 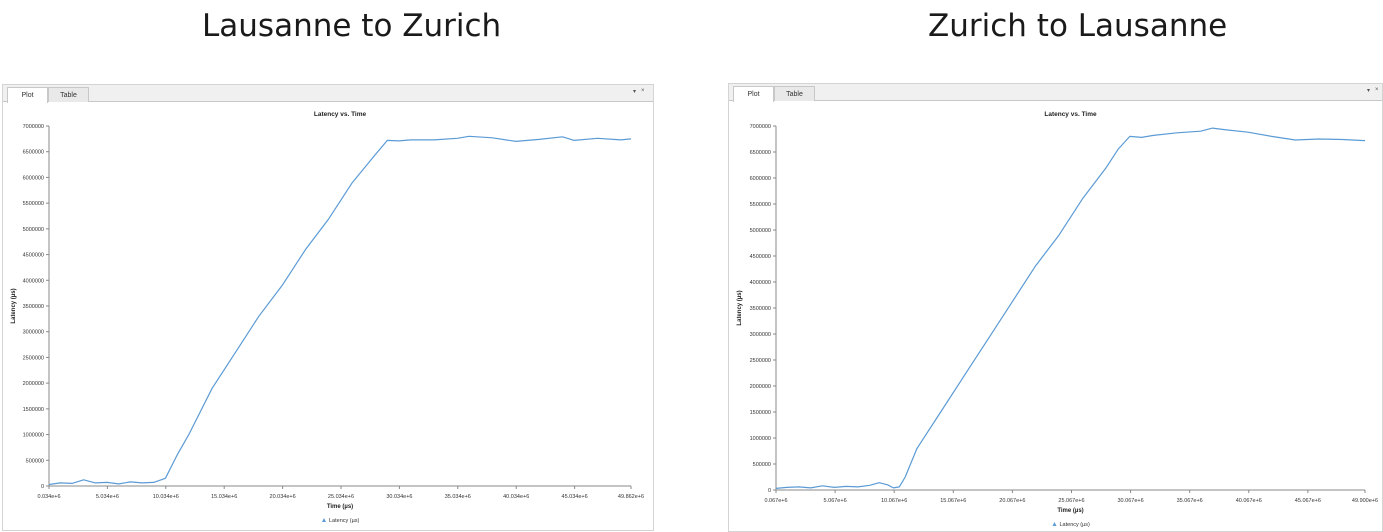 What do you see at coordinates (1012, 501) in the screenshot?
I see `x-tick-label: 20.067e+6` at bounding box center [1012, 501].